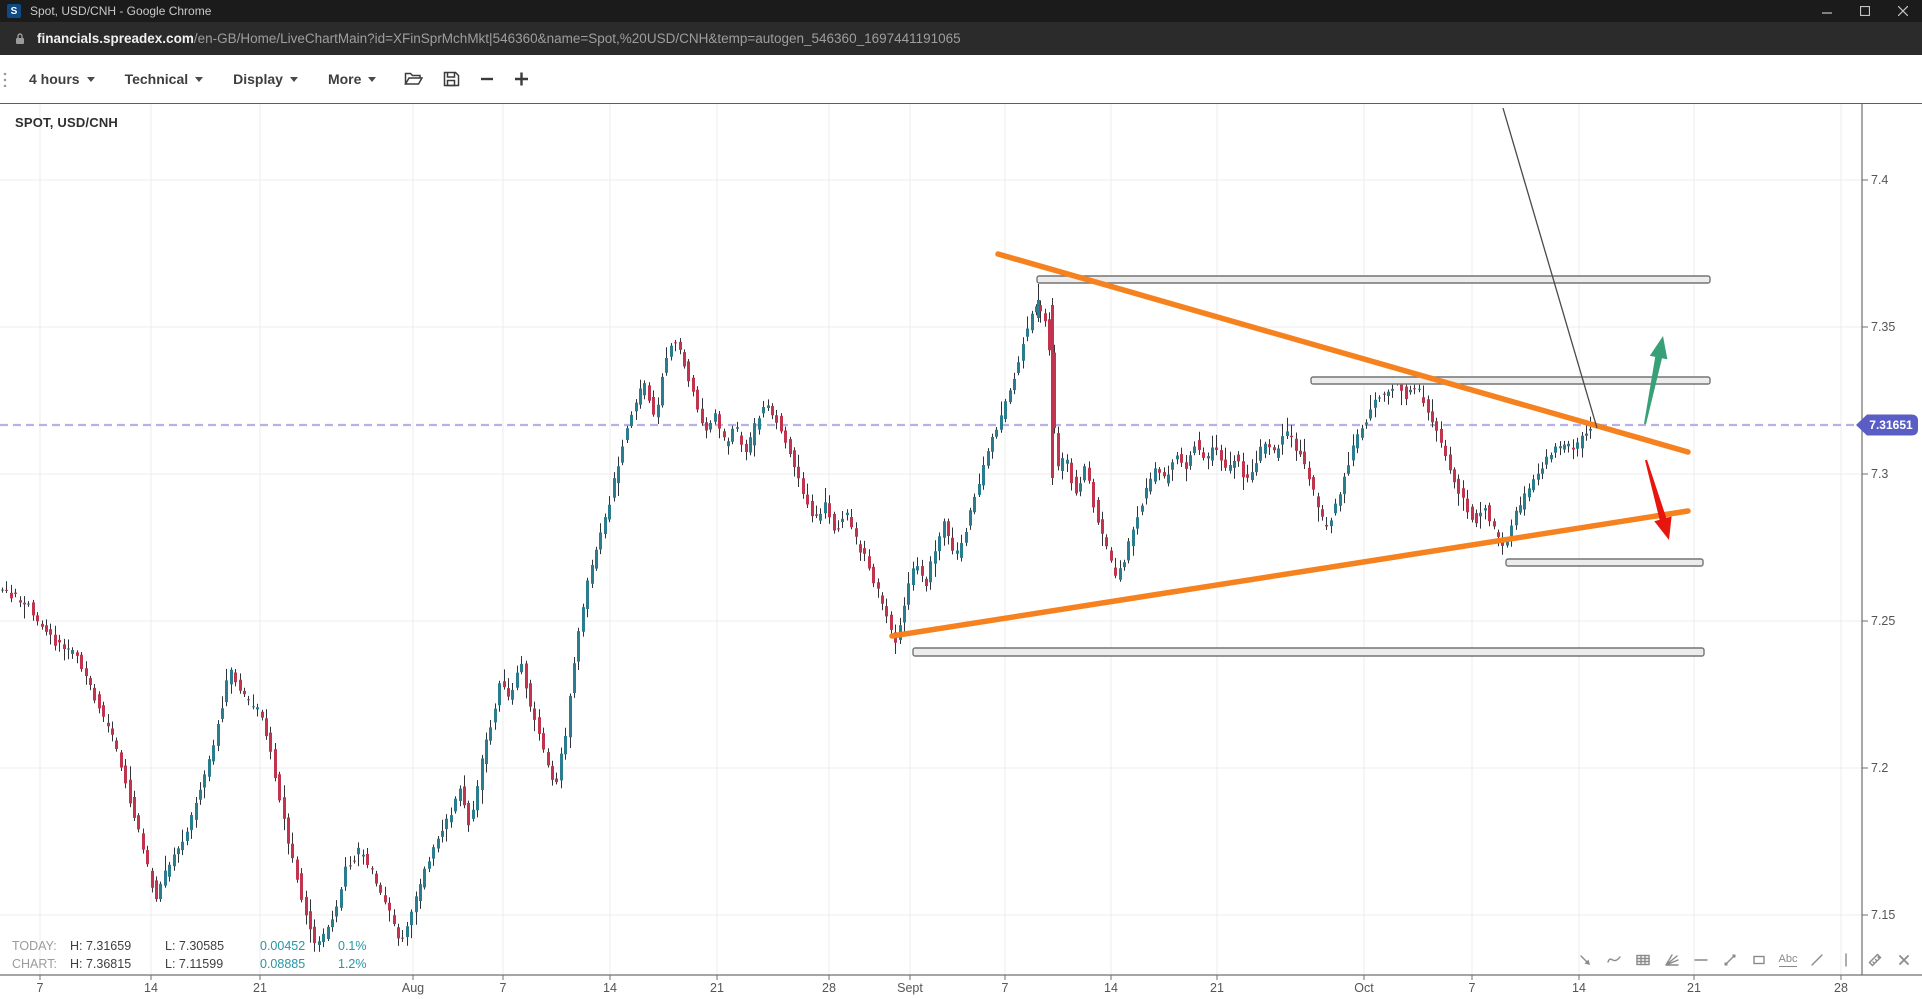  I want to click on toolbar-drag-handle, so click(5, 79).